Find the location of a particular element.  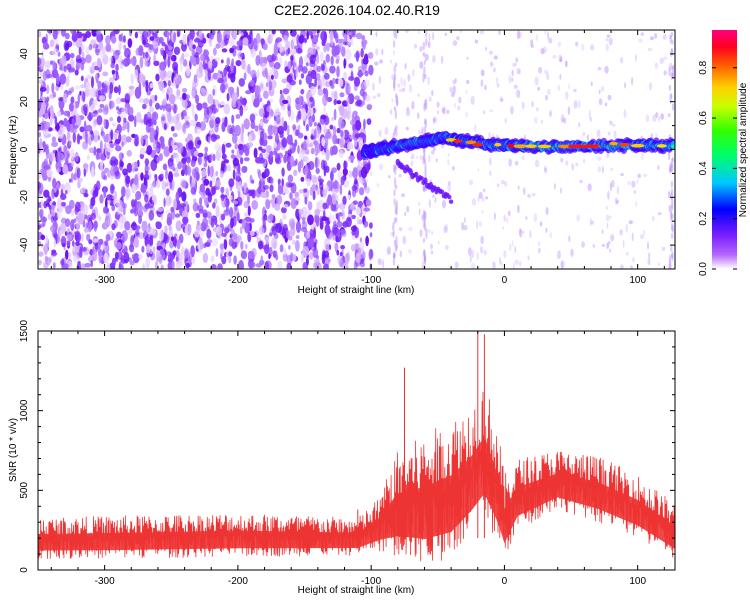

branch-cell is located at coordinates (442, 192).